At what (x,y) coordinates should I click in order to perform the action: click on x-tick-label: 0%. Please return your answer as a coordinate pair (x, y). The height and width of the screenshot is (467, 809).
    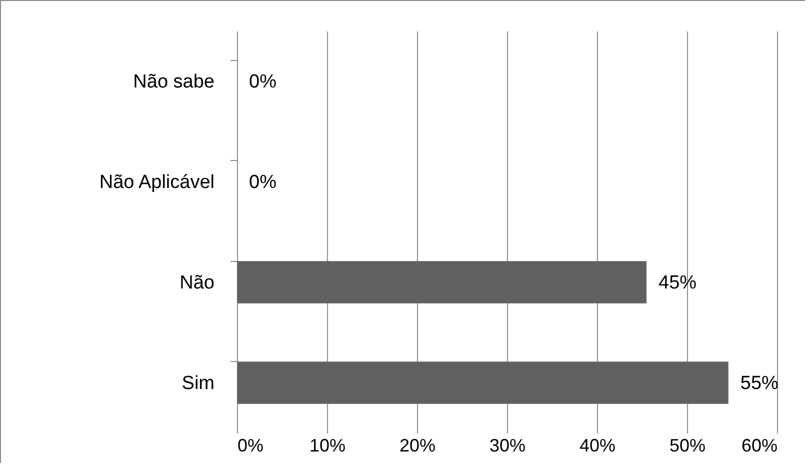
    Looking at the image, I should click on (251, 446).